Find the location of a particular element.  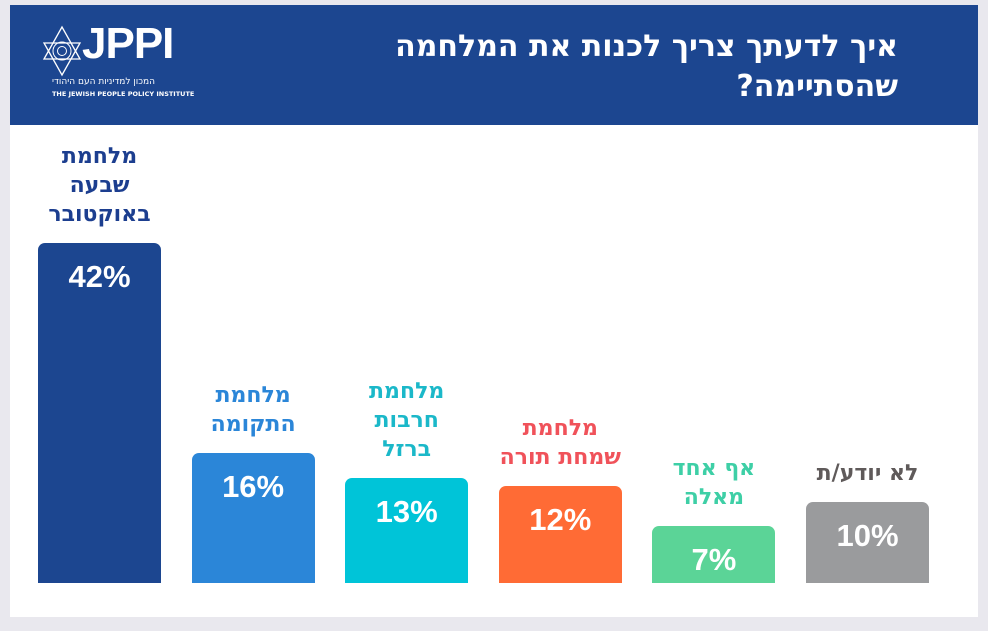

category-label: מלחמת חרבות ברזל is located at coordinates (406, 420).